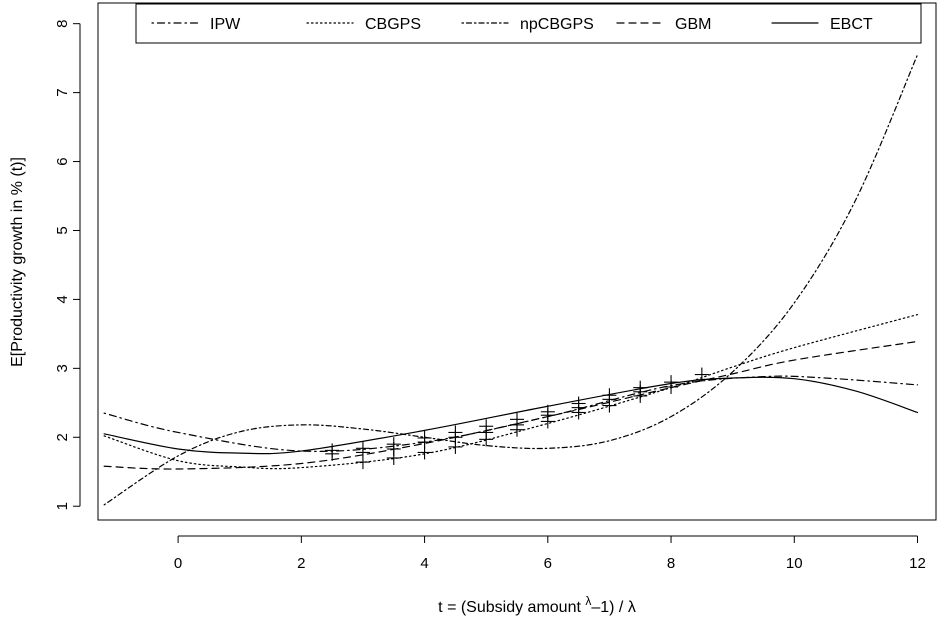 The image size is (940, 623). I want to click on x-axis-title: t = (Subsidy amount λ–1) / λ, so click(537, 605).